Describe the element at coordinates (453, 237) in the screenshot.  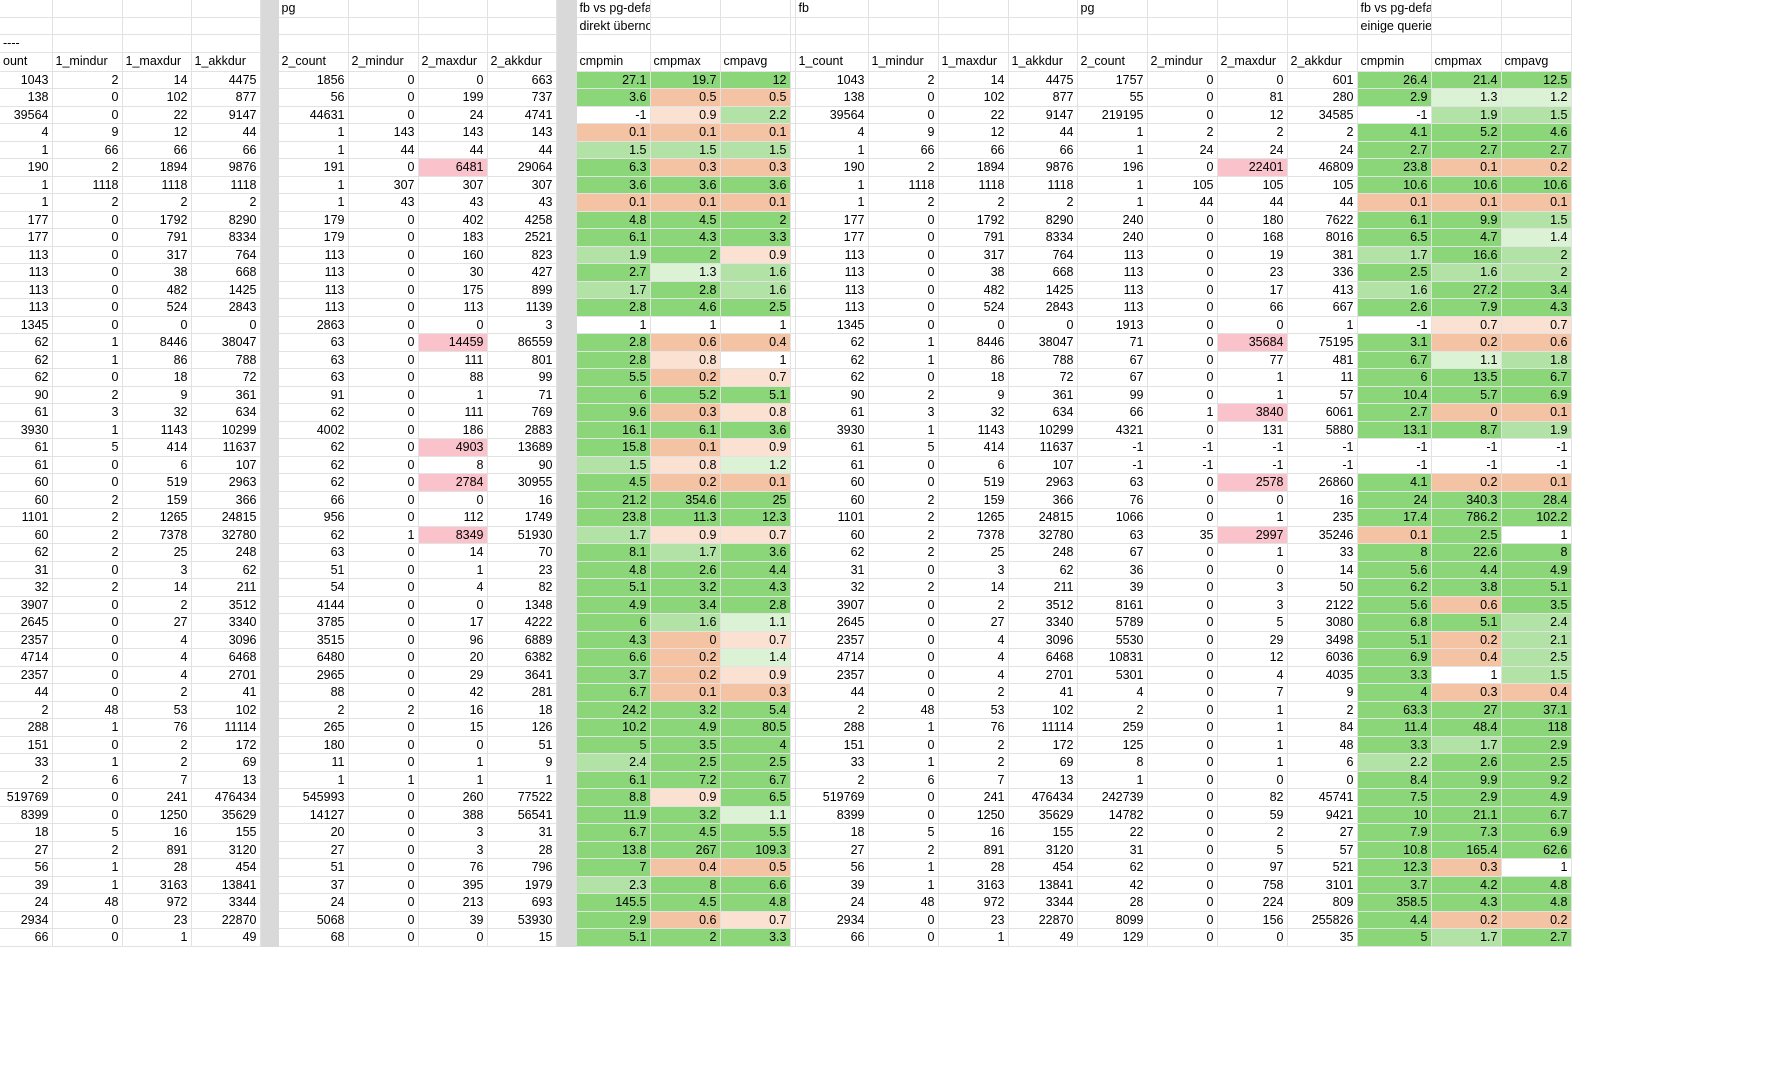
I see `cell: 183` at that location.